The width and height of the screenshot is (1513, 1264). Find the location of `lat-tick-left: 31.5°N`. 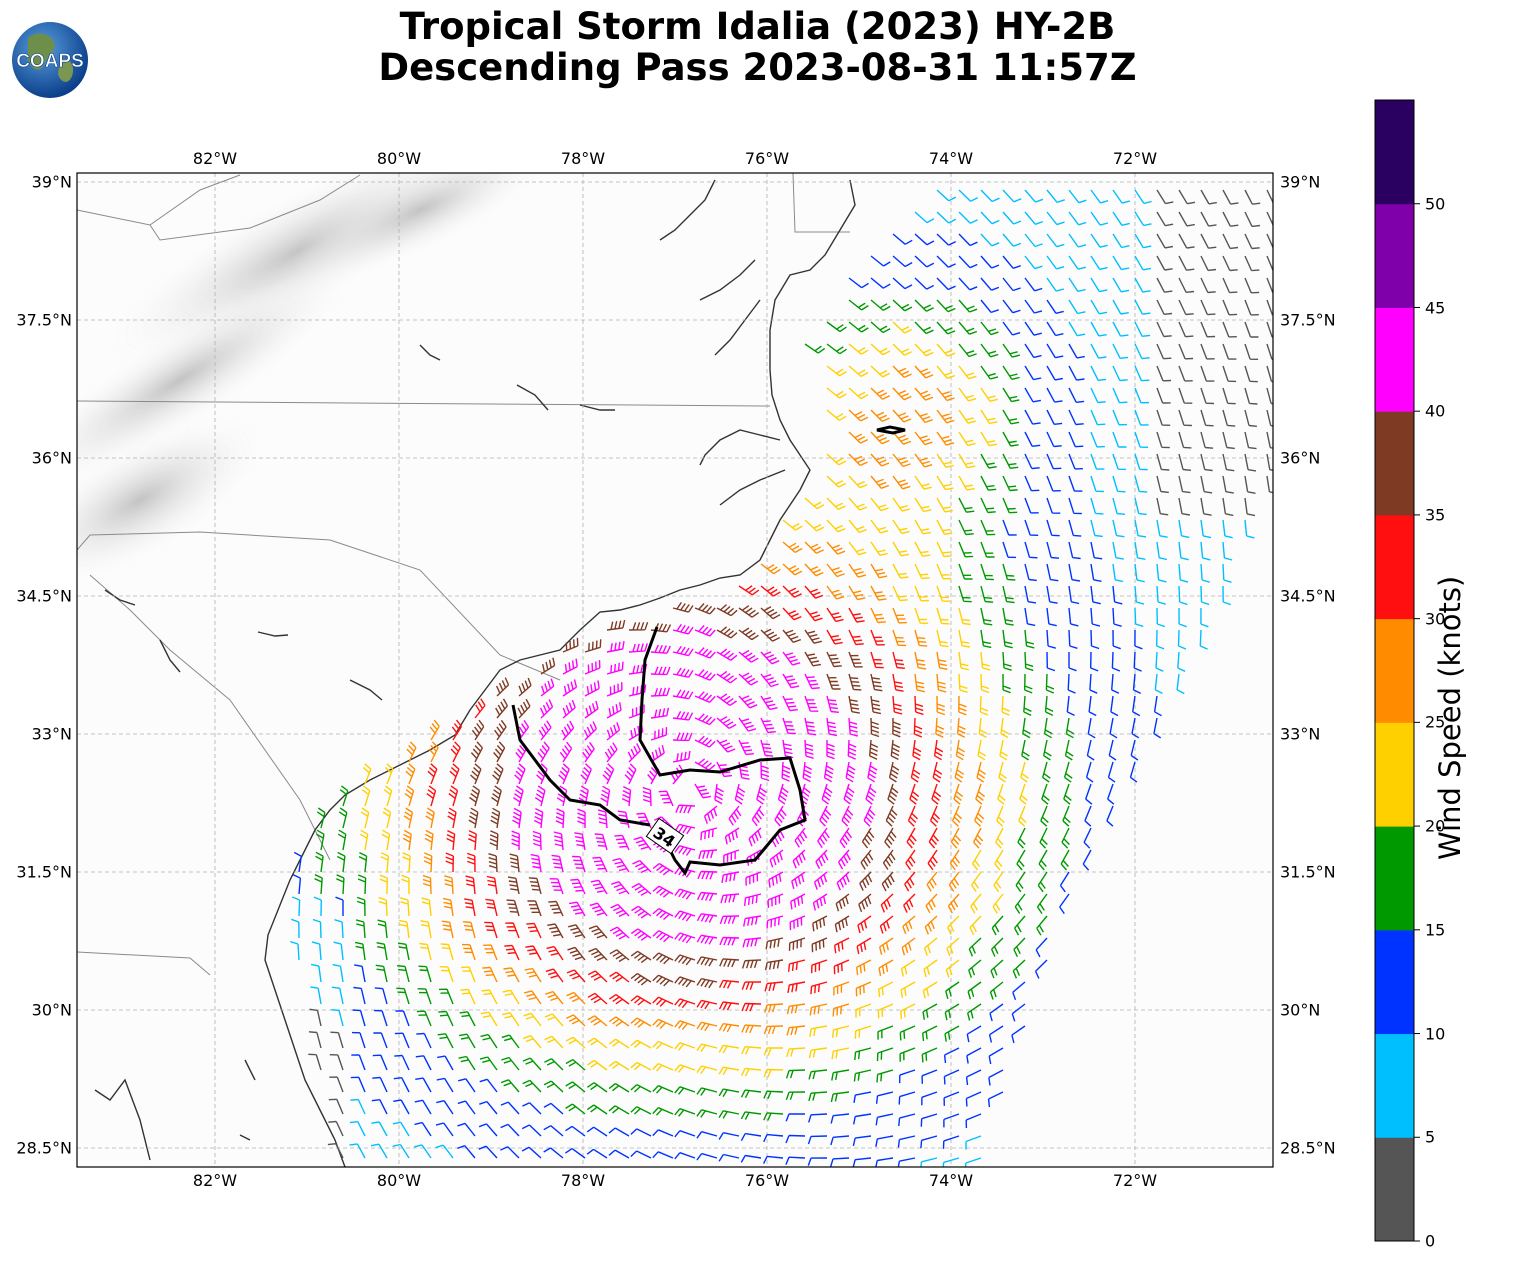

lat-tick-left: 31.5°N is located at coordinates (44, 872).